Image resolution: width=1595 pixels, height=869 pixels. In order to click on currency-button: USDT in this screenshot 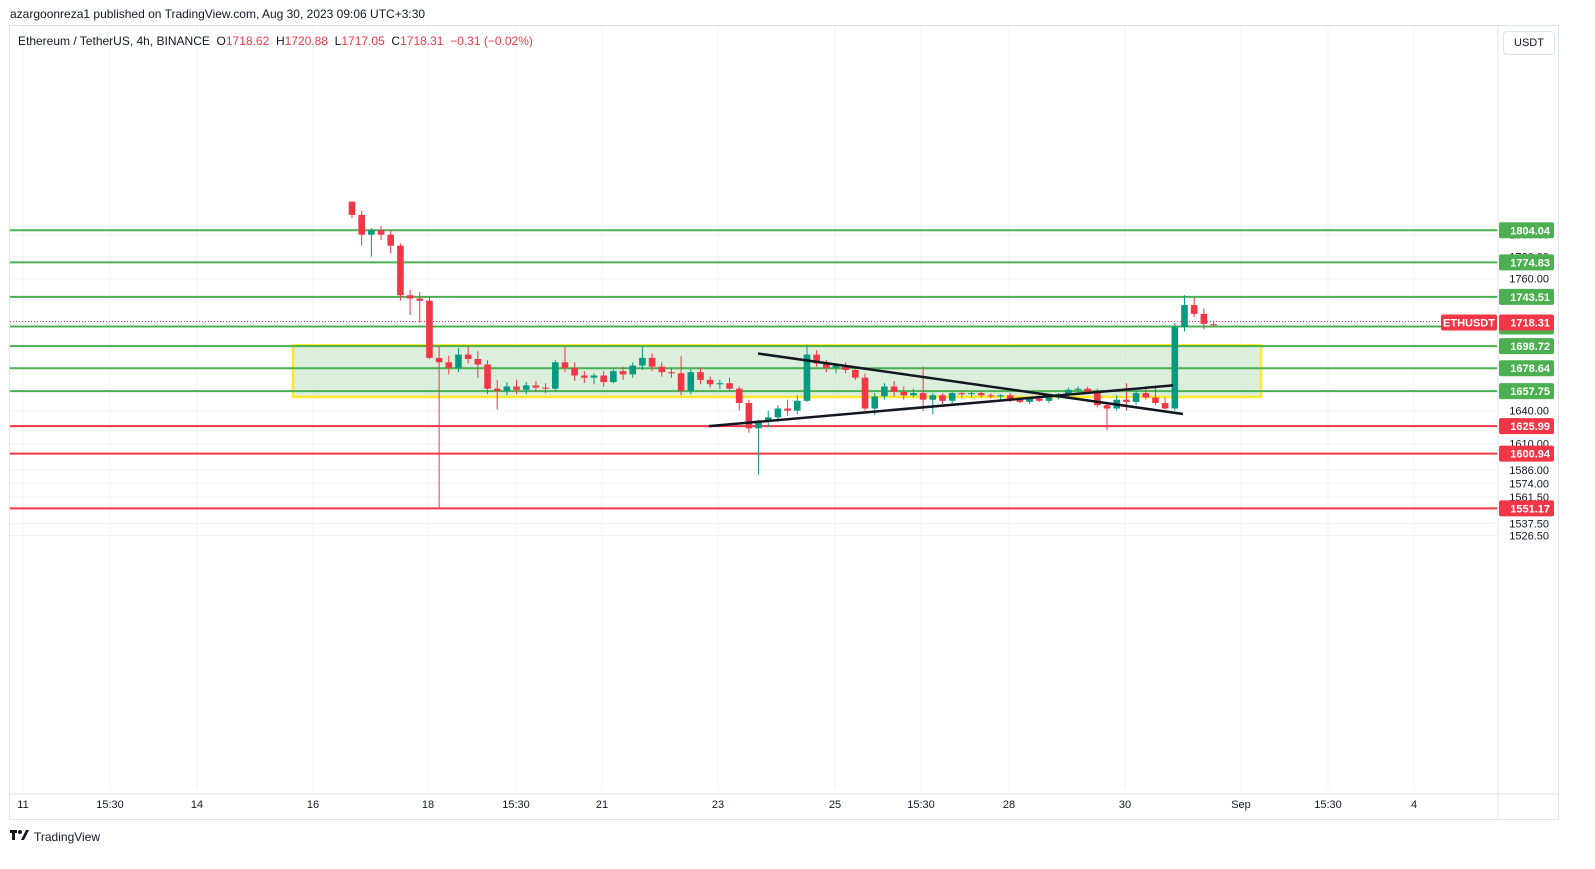, I will do `click(1529, 43)`.